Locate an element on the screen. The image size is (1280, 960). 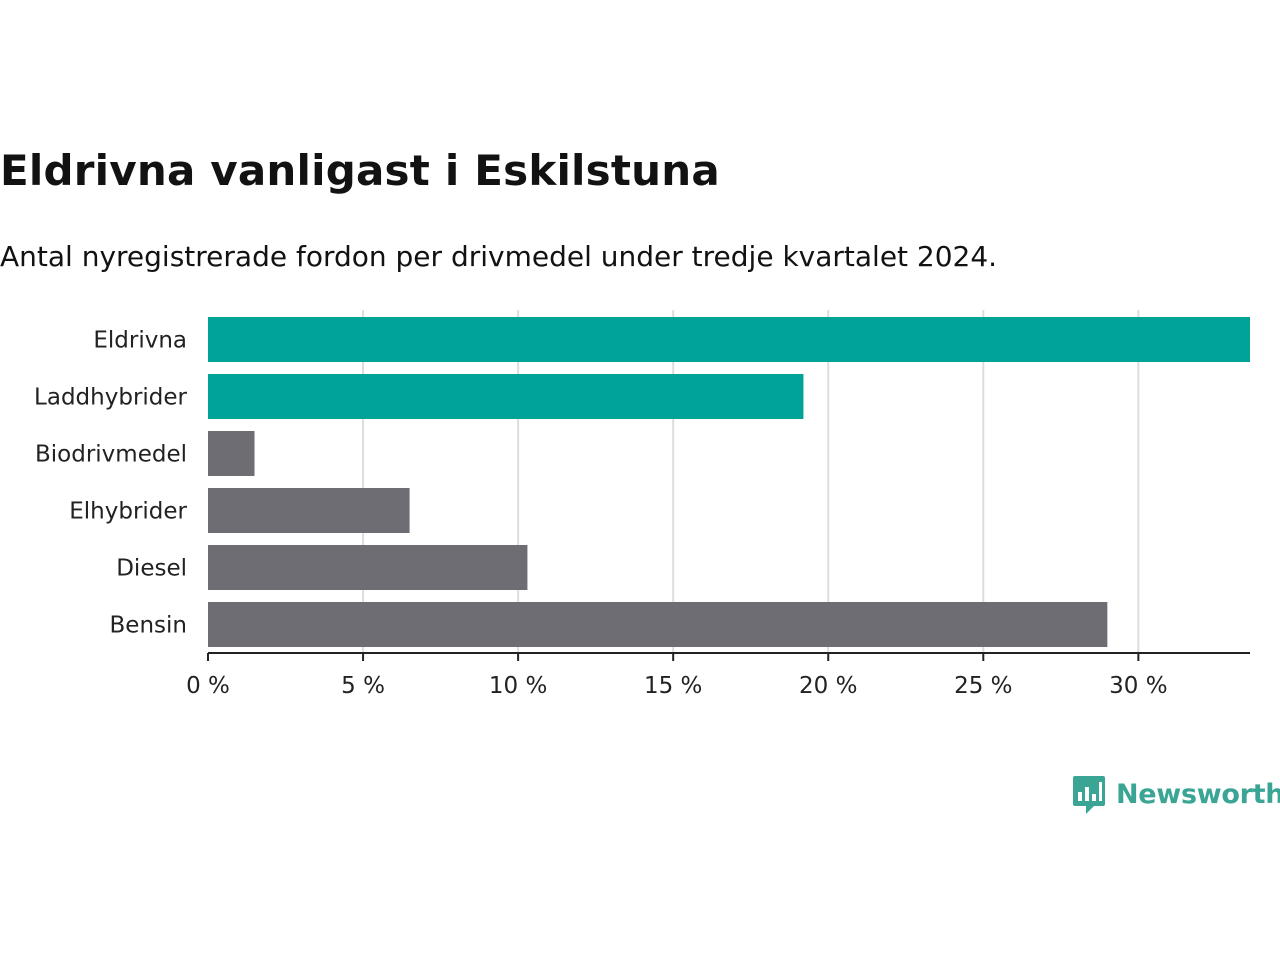
x-axis: 0 % 5 % 10 % 15 % 20 % 25 % 30 % is located at coordinates (718, 675).